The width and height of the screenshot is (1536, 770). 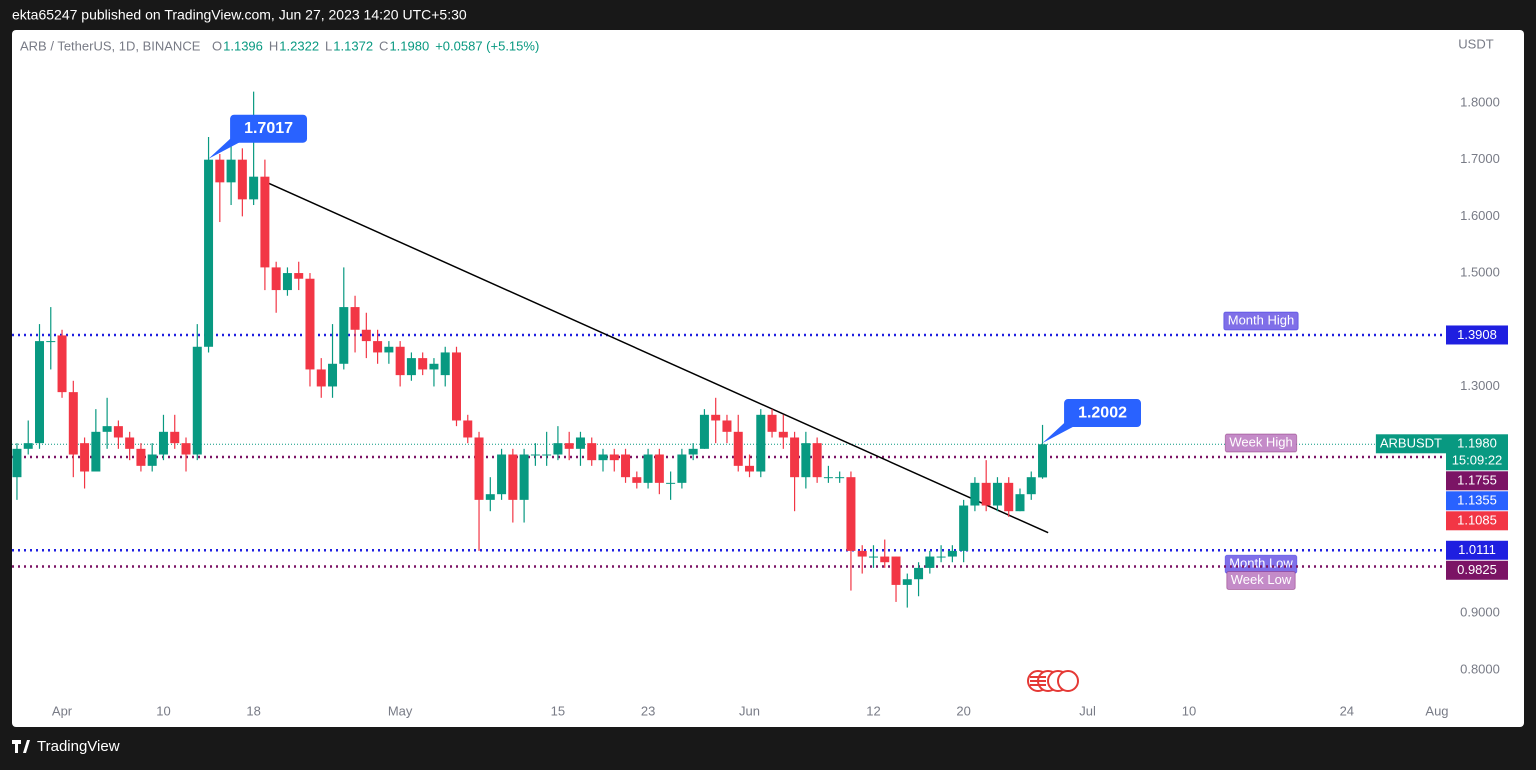 What do you see at coordinates (110, 45) in the screenshot?
I see `symbol: ARB / TetherUS, 1D, BINANCE` at bounding box center [110, 45].